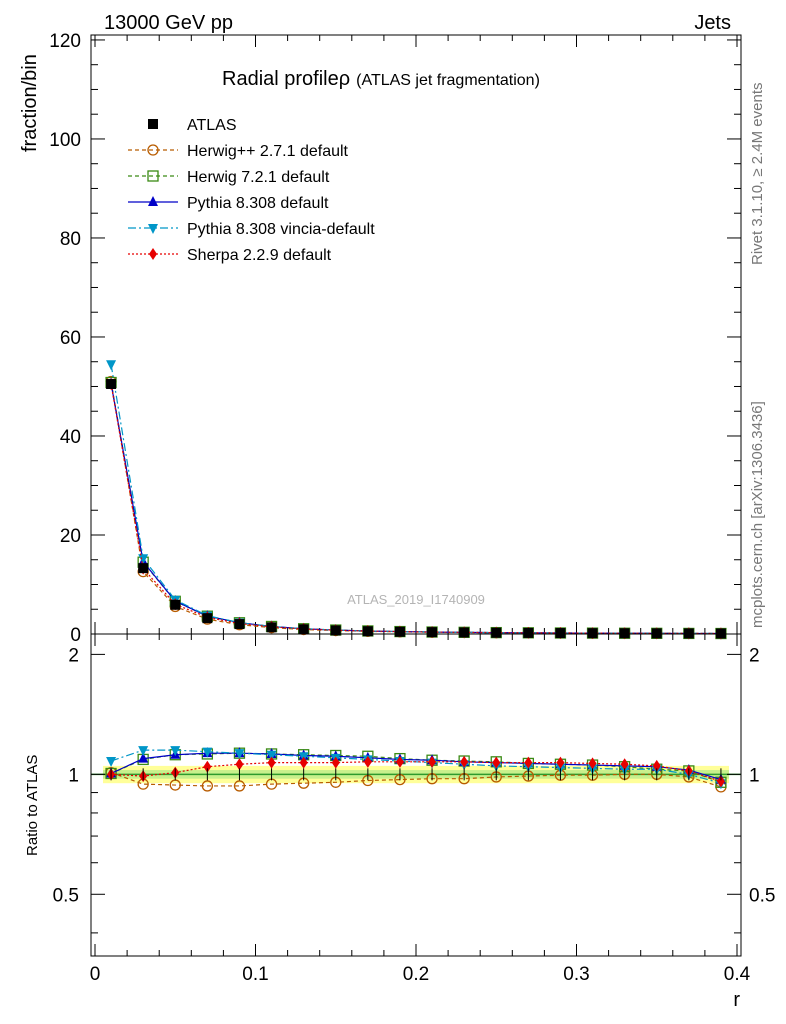 This screenshot has height=1024, width=786. Describe the element at coordinates (381, 79) in the screenshot. I see `plot-title: Radial profileρ (ATLAS jet fragmentation)` at that location.